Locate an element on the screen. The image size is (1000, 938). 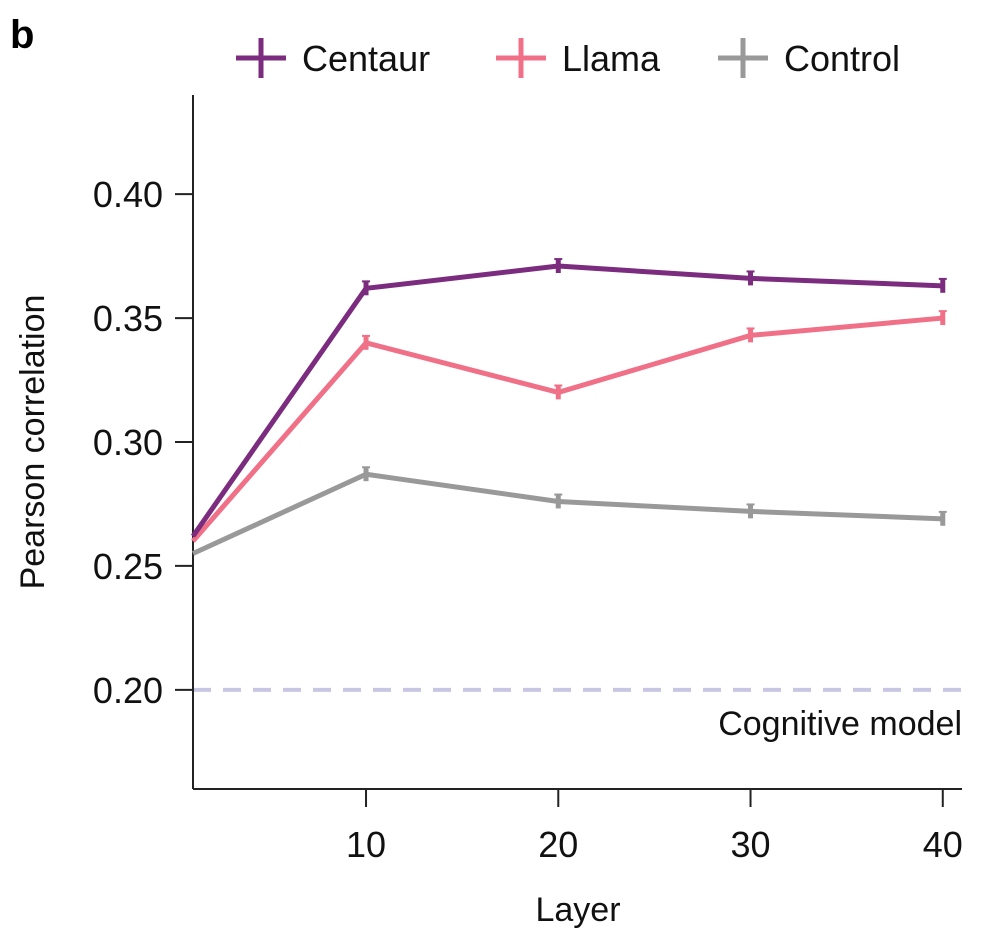
legend-item-centaur: Centaur is located at coordinates (333, 58).